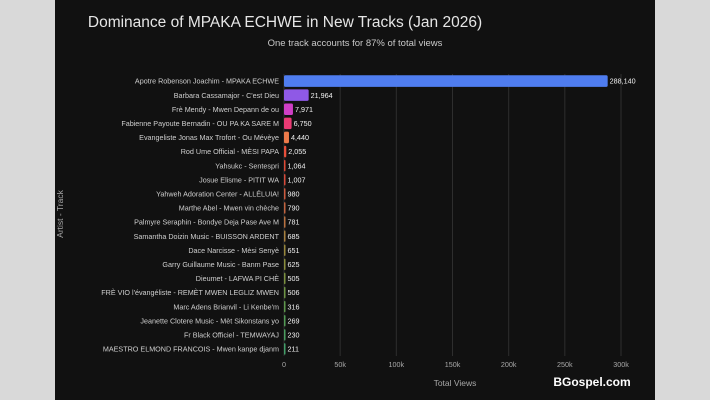 This screenshot has width=710, height=400. I want to click on x-tick-label: 250k, so click(565, 364).